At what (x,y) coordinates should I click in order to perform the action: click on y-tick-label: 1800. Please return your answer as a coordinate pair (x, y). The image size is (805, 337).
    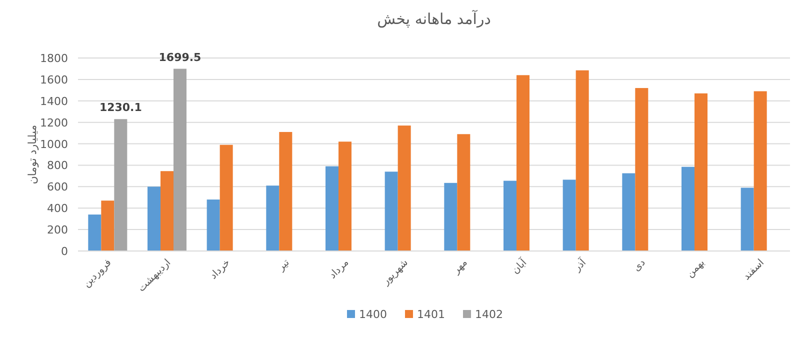
    Looking at the image, I should click on (54, 58).